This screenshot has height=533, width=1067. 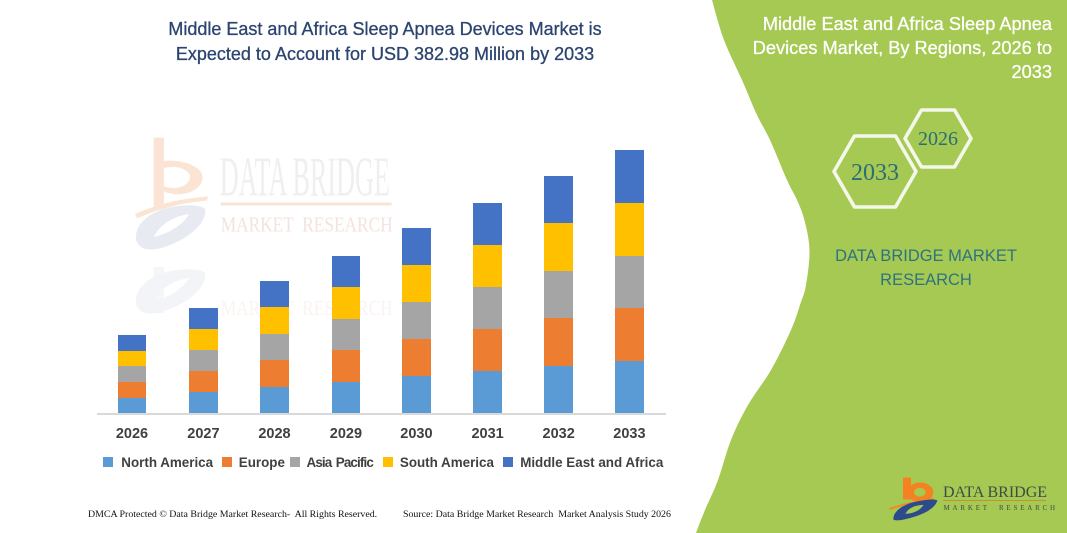 I want to click on svg-text: 2026, so click(x=938, y=139).